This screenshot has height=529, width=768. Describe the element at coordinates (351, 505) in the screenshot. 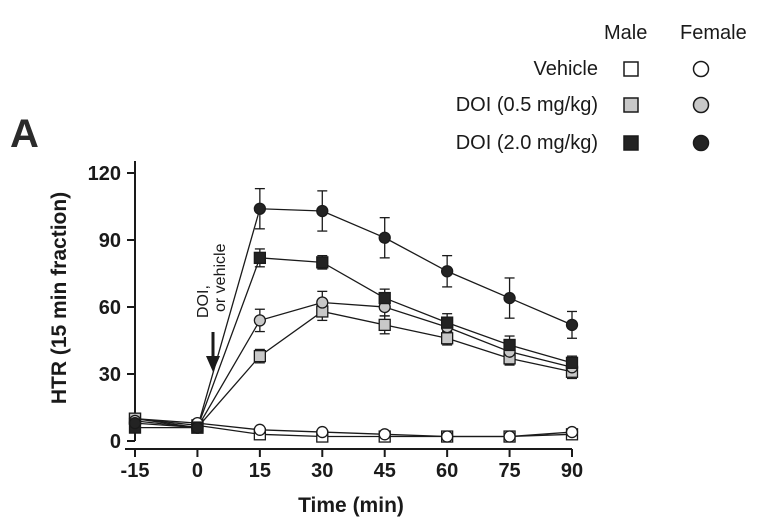

I see `x-axis-label: Time (min)` at that location.